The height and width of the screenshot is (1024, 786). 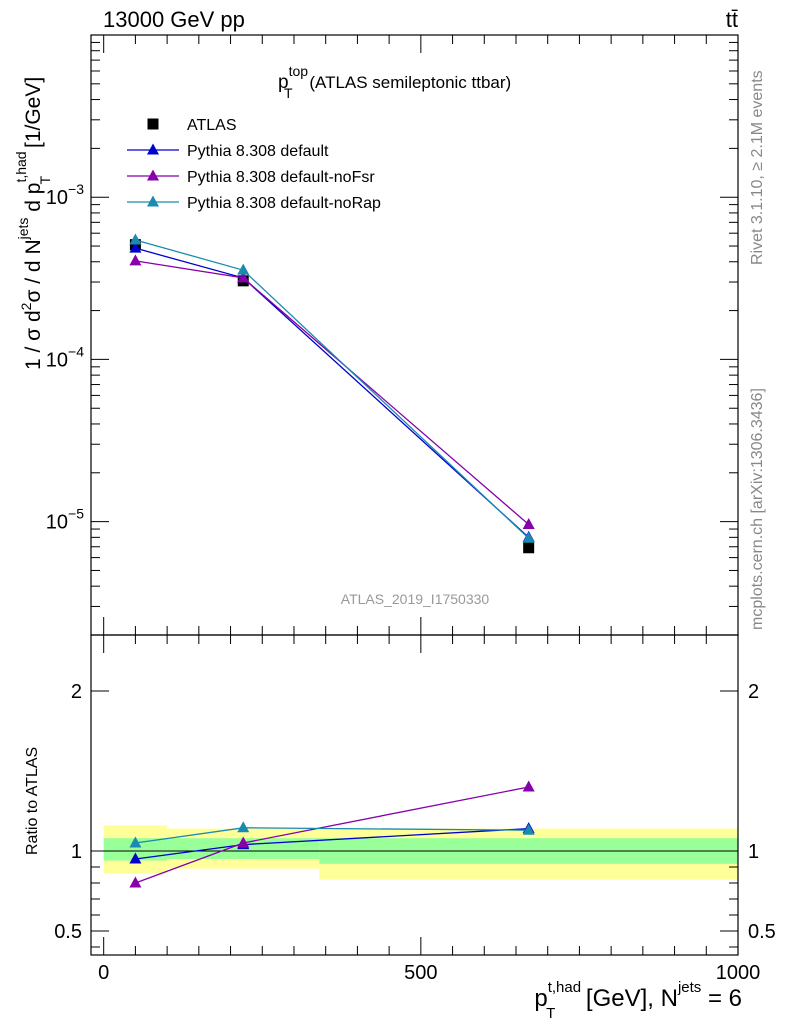 I want to click on ratio-series, so click(x=332, y=834).